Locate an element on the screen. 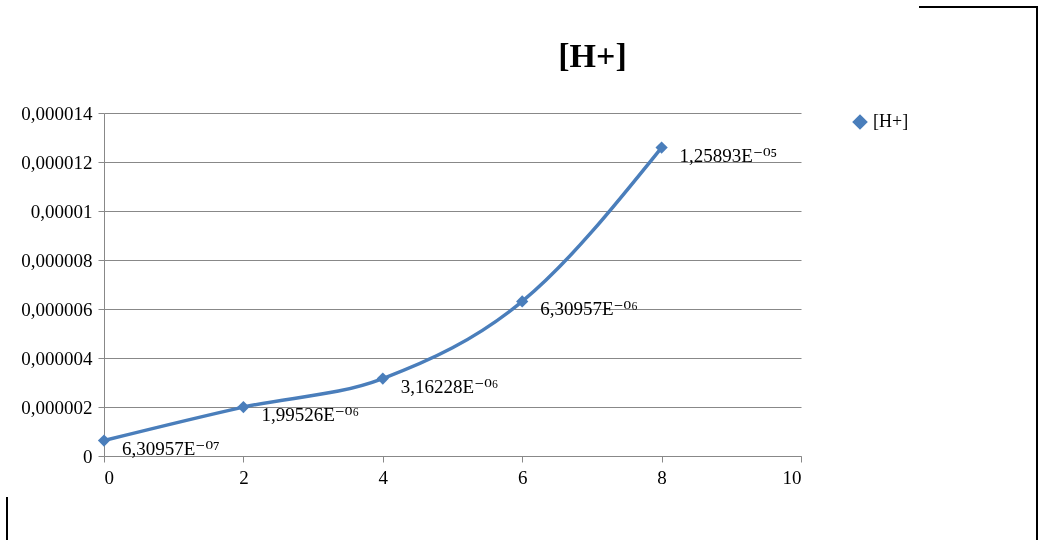 This screenshot has width=1046, height=540. data-label: 1,99526E⁻⁰⁶ is located at coordinates (310, 415).